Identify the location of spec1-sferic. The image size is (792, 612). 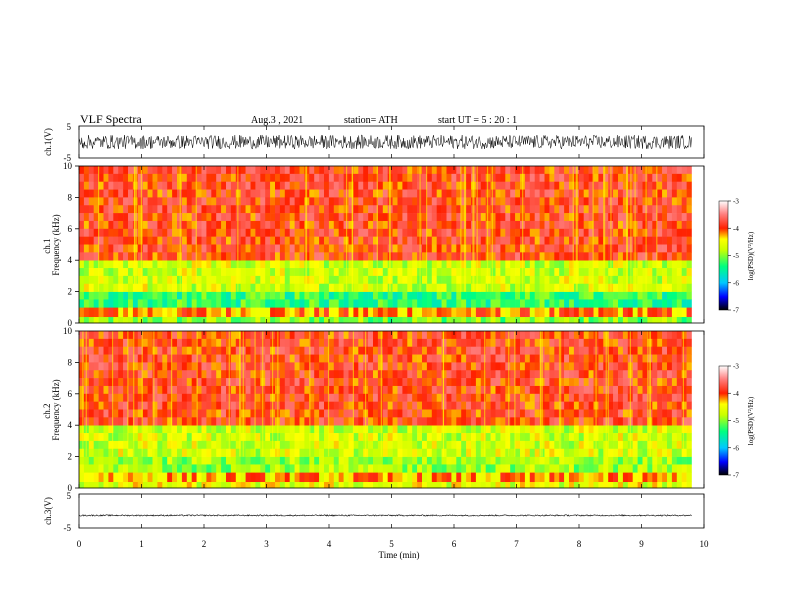
(306, 229).